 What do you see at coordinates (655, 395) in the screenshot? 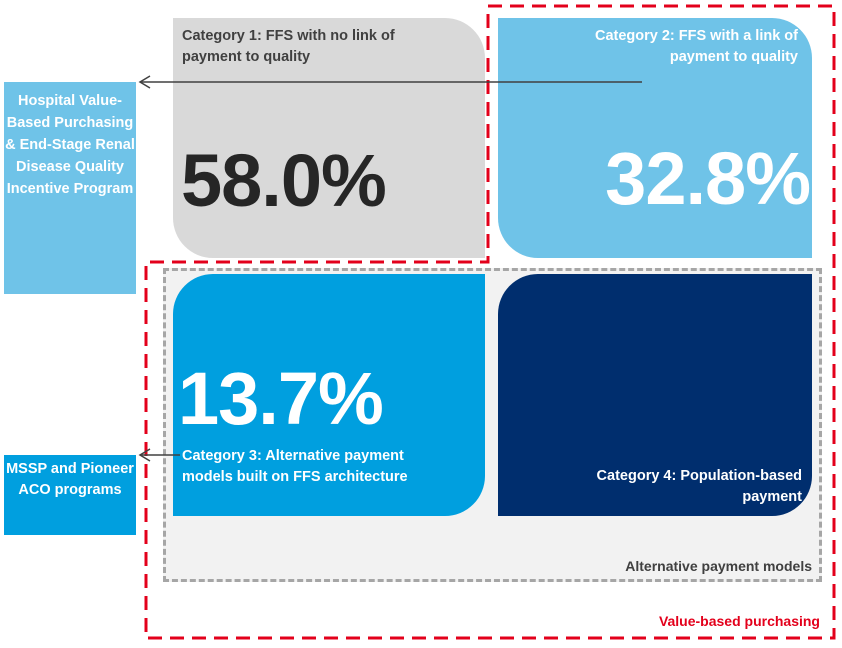
I see `category-4-box: Category 4: Population-based payment` at bounding box center [655, 395].